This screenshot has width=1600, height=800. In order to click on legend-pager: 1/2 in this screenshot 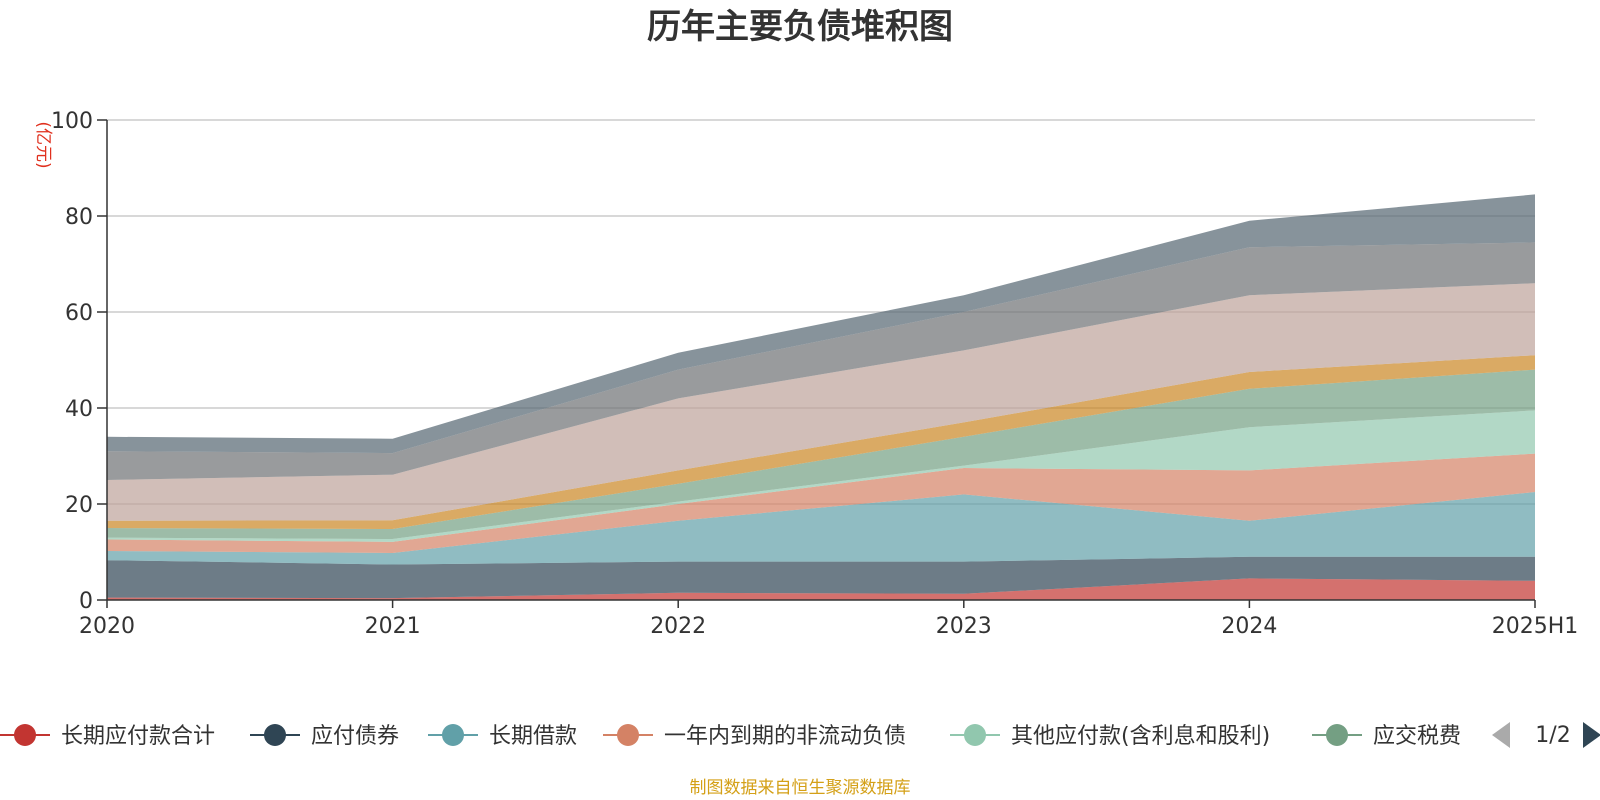, I will do `click(1546, 735)`.